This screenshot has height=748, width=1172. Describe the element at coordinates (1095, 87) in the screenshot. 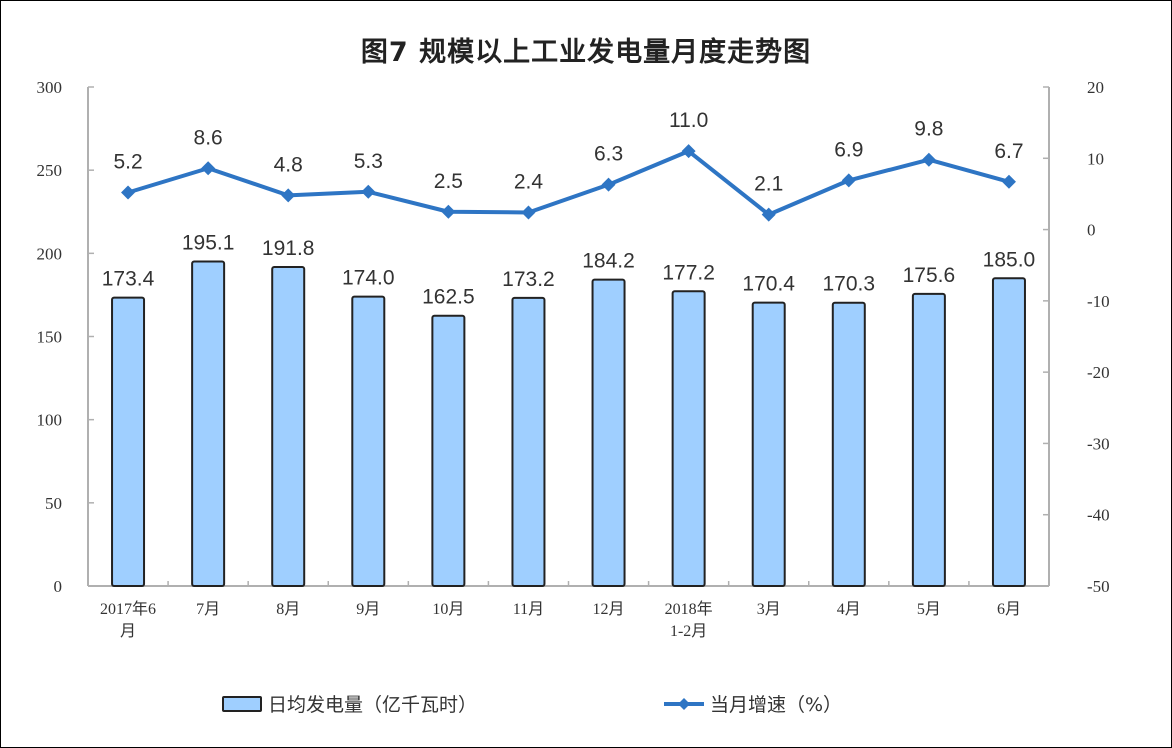

I see `y-right-tick-label: 20` at that location.